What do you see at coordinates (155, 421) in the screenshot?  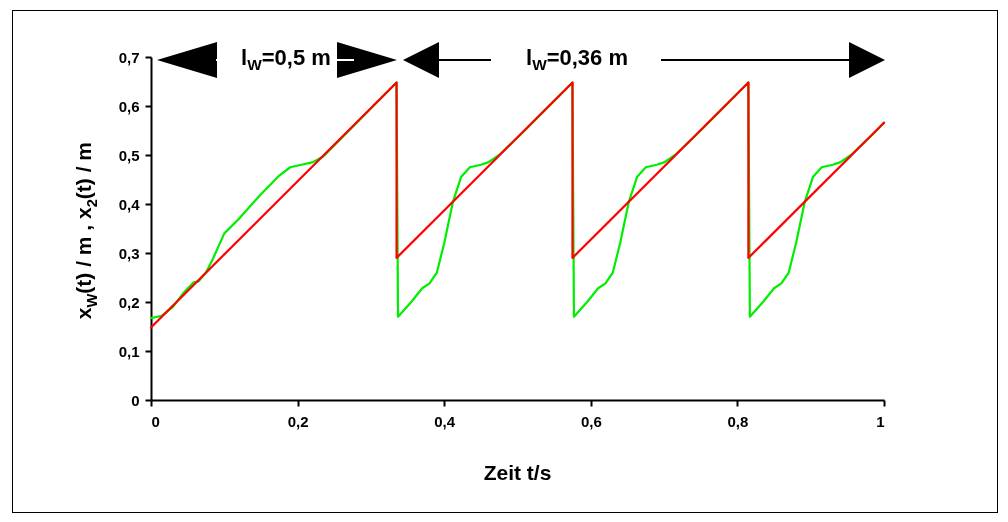 I see `x-tick-label: 0` at bounding box center [155, 421].